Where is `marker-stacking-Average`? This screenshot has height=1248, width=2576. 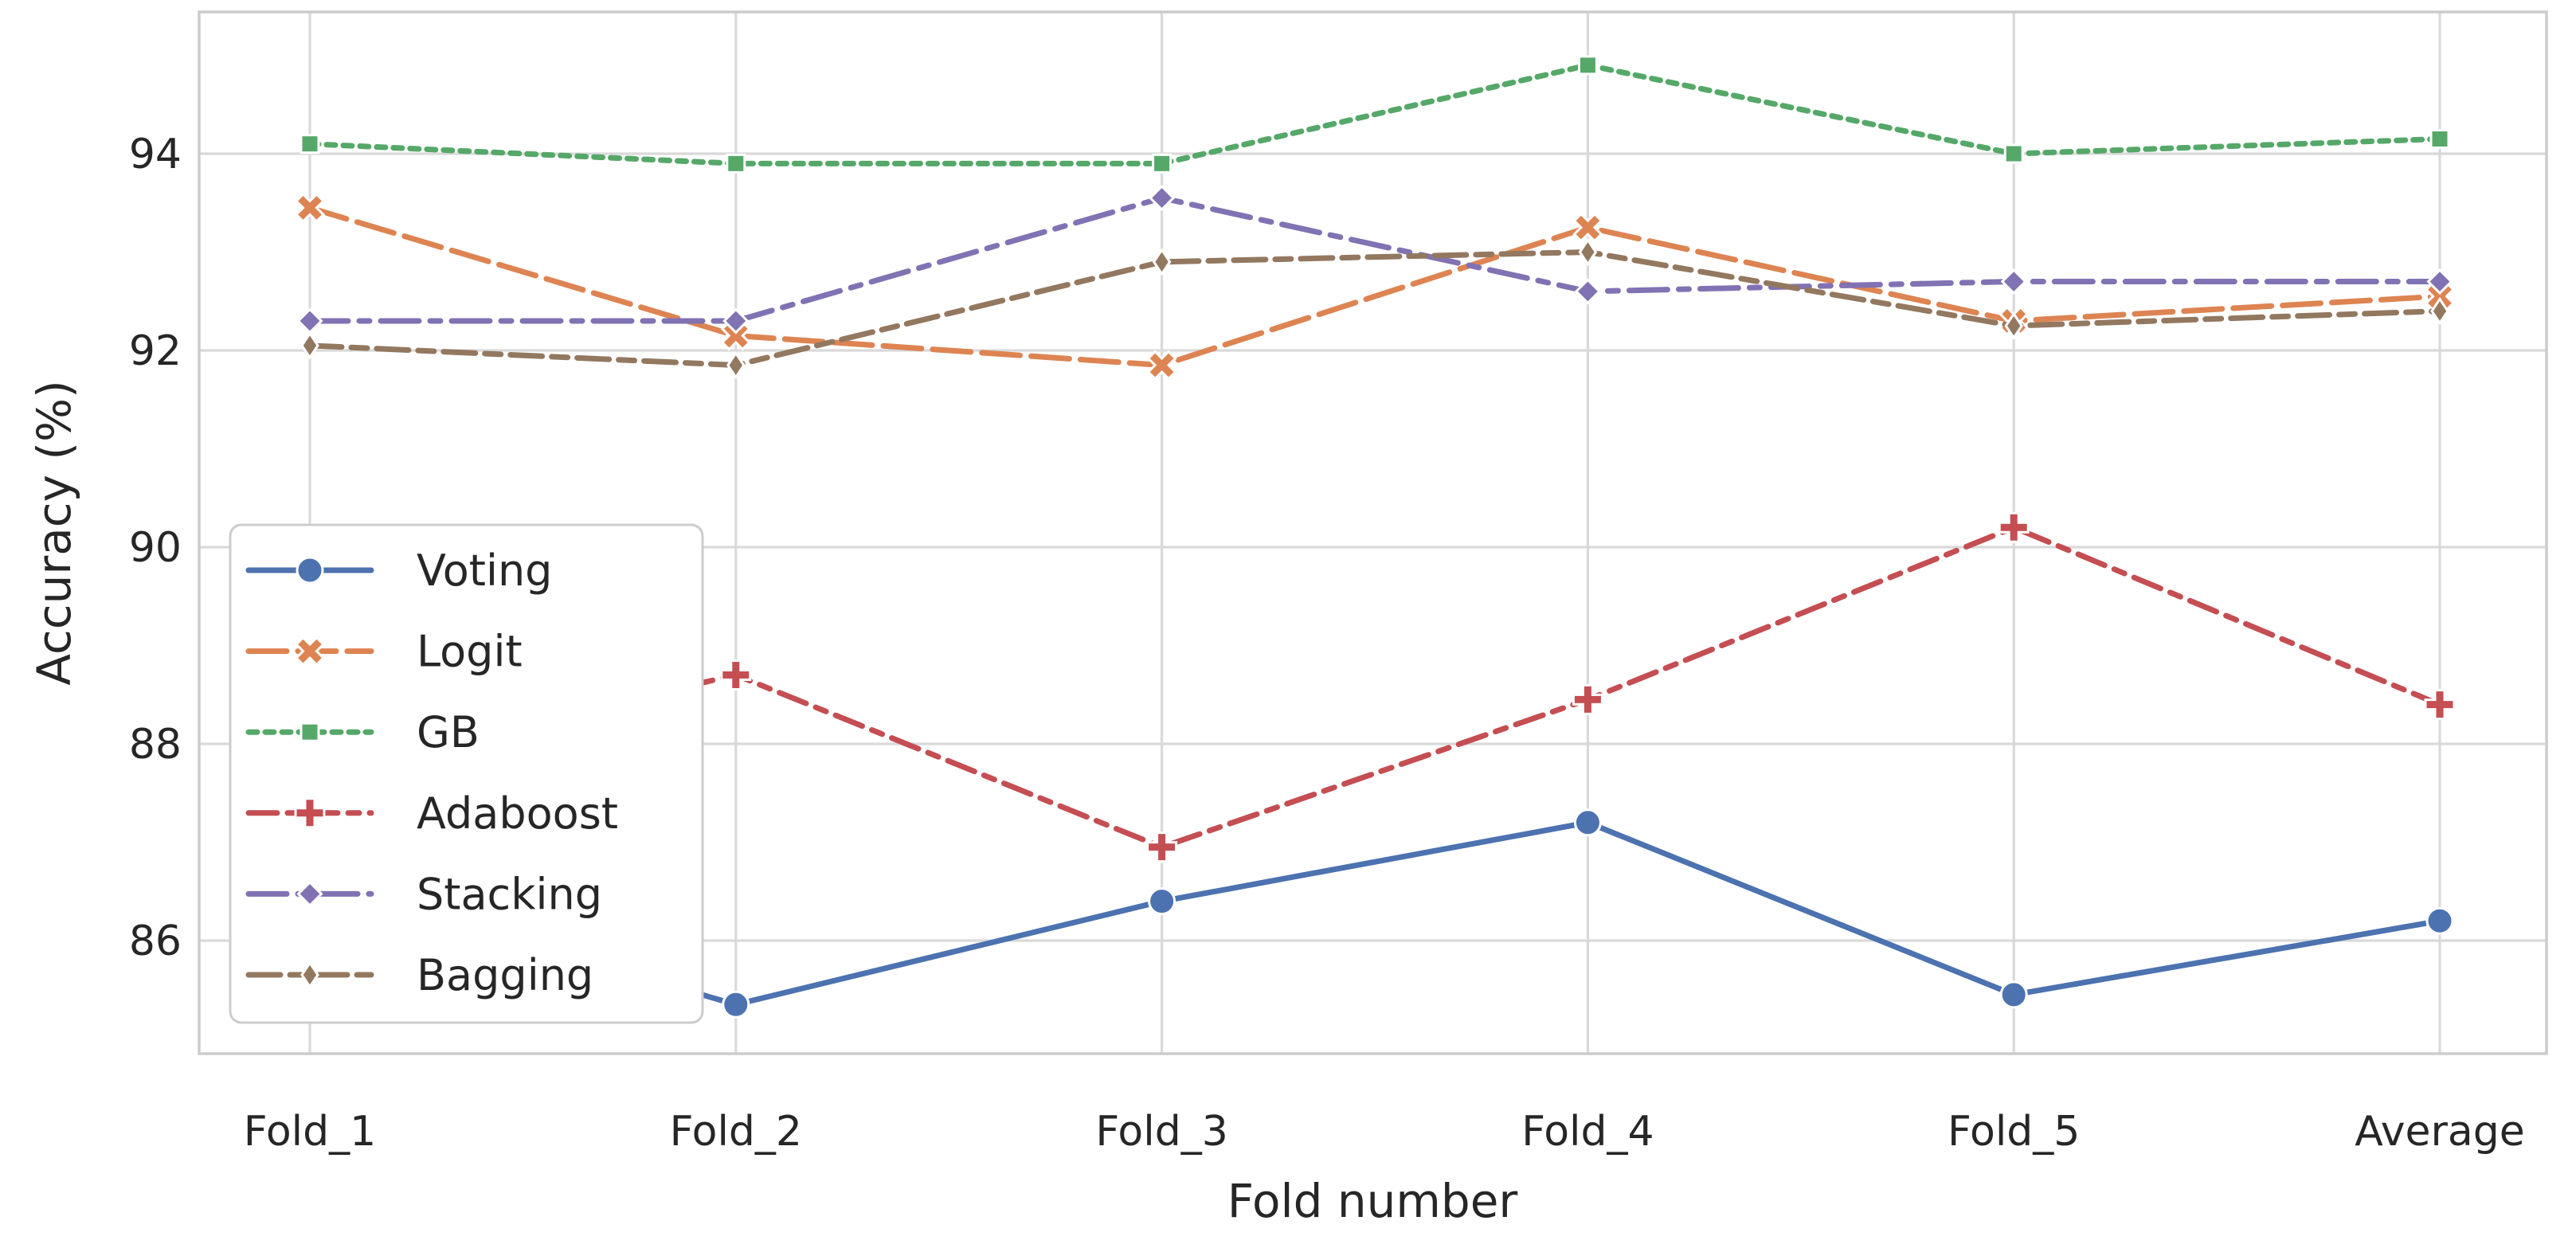 marker-stacking-Average is located at coordinates (2439, 282).